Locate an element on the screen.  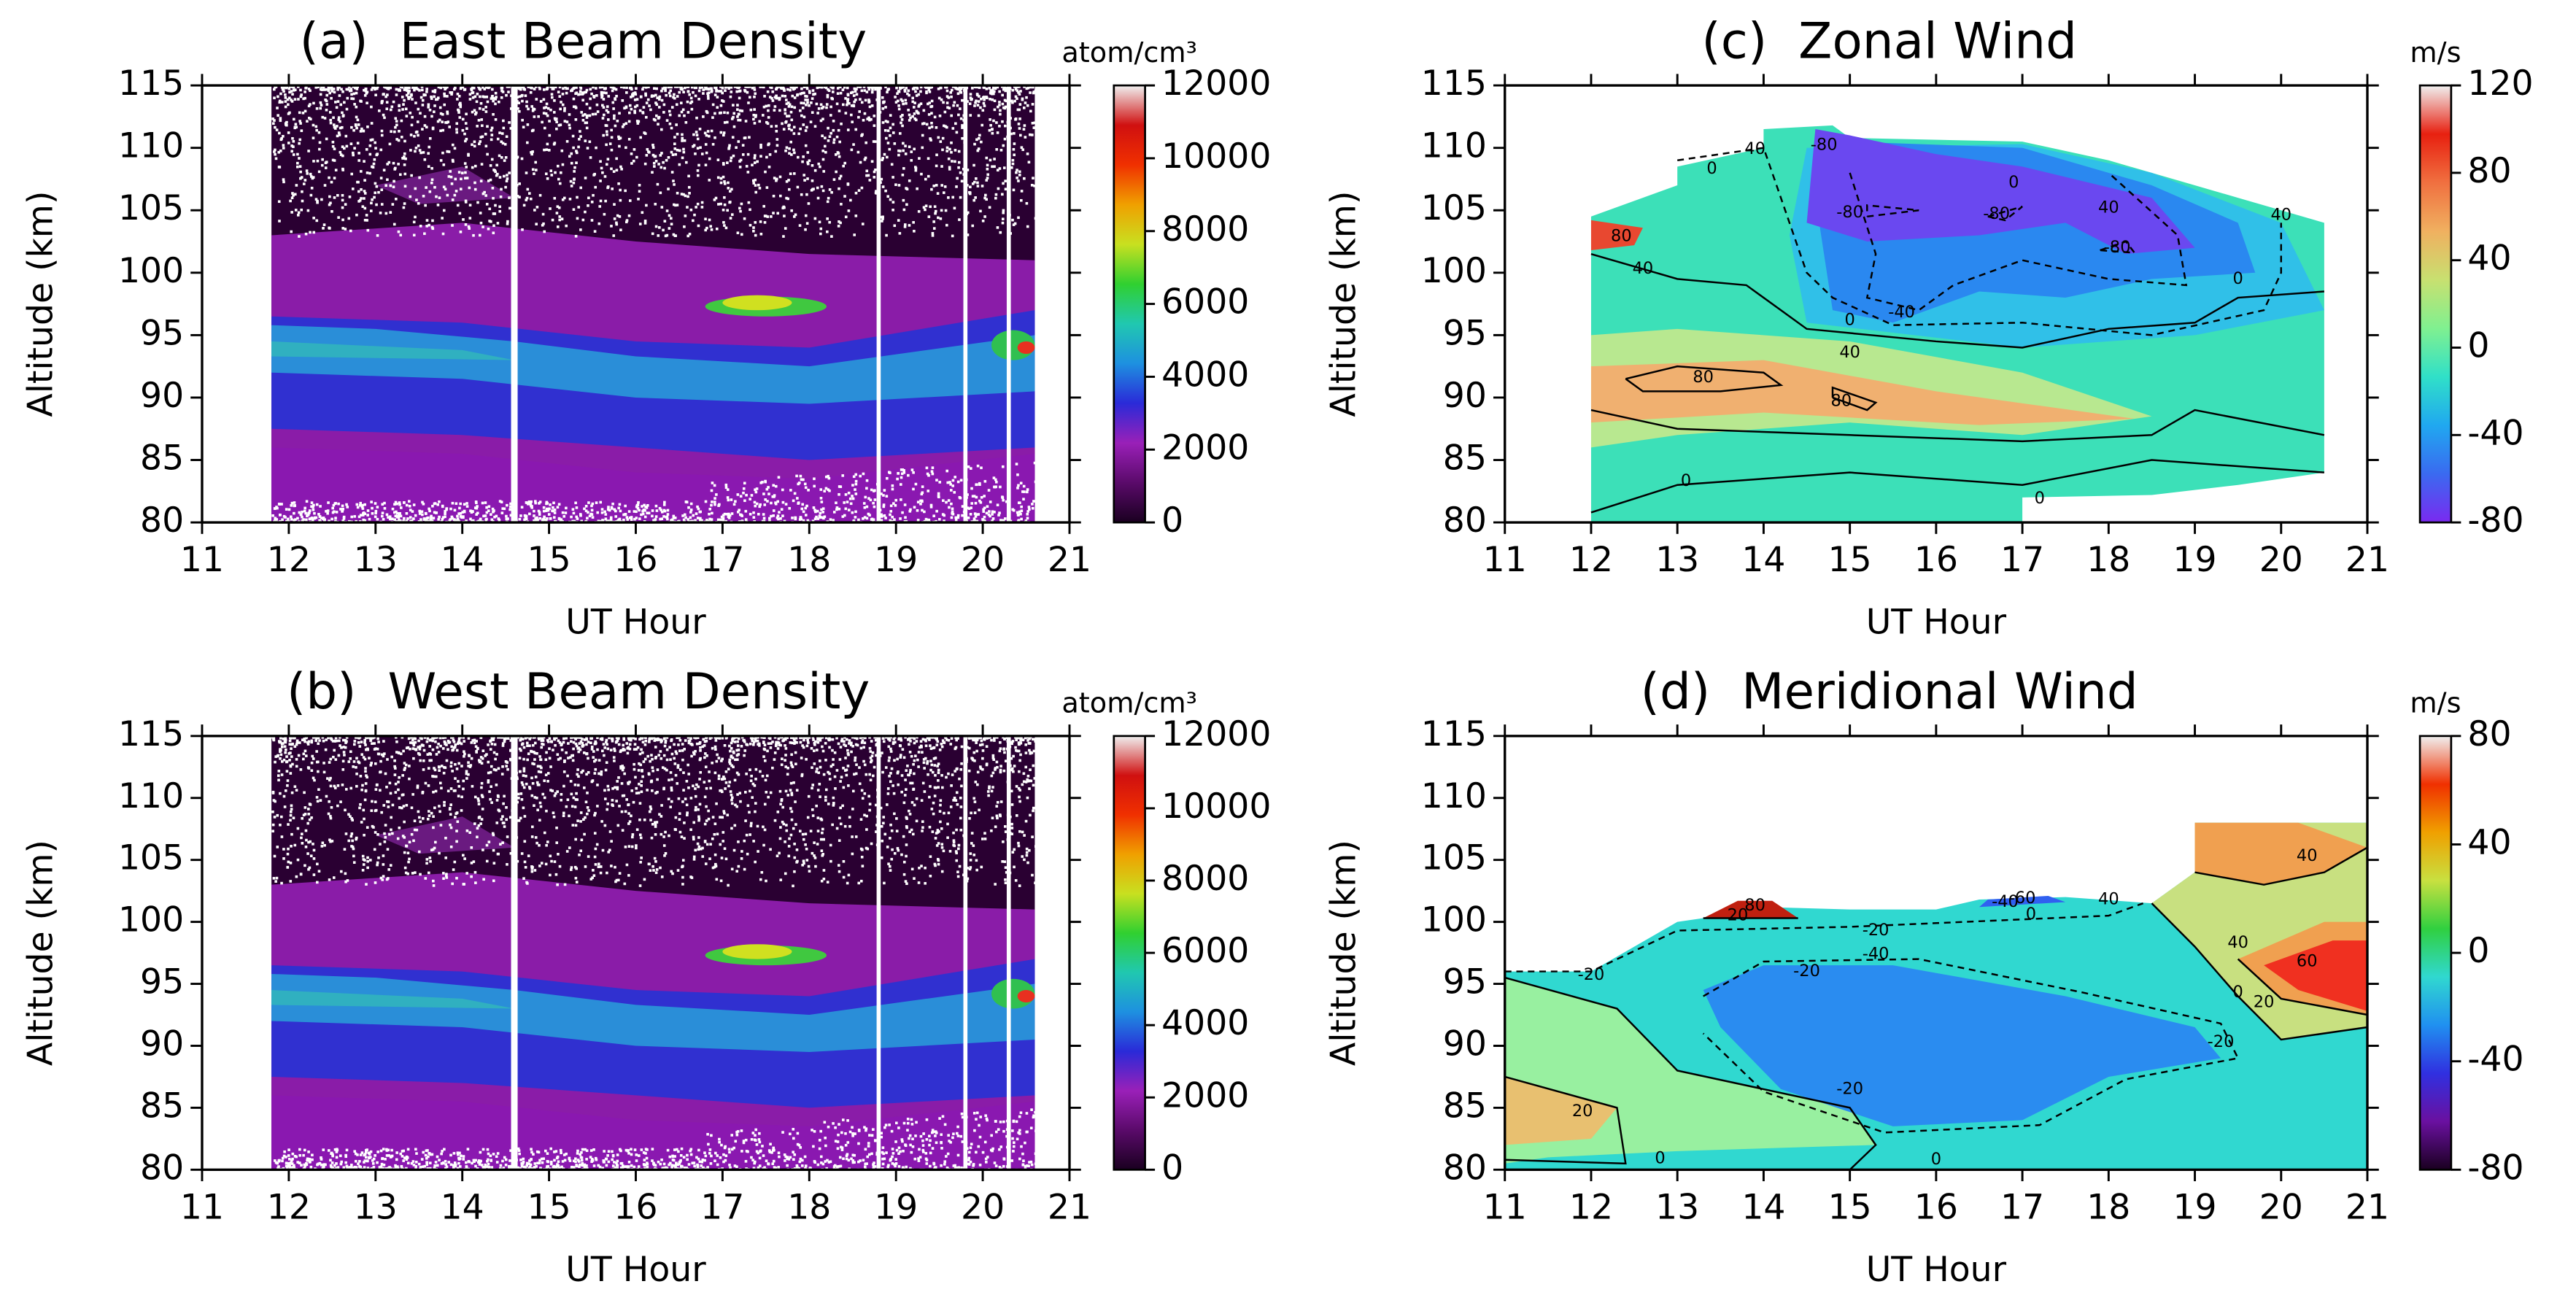
layer-cyan is located at coordinates (653, 1012).